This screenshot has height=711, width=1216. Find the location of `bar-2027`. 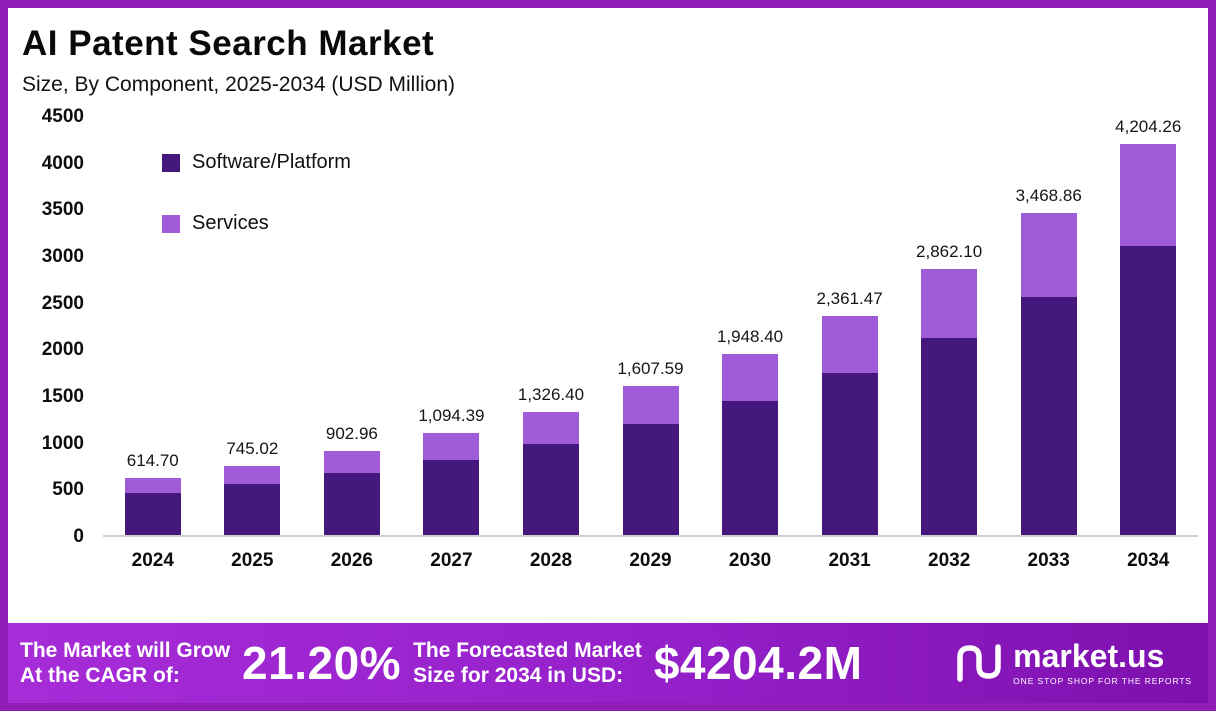

bar-2027 is located at coordinates (451, 484).